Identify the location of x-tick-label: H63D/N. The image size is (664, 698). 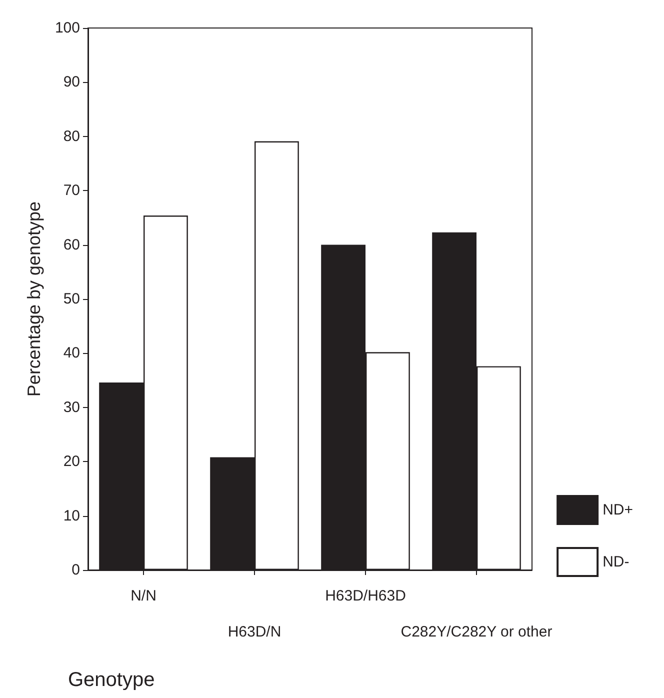
(255, 632).